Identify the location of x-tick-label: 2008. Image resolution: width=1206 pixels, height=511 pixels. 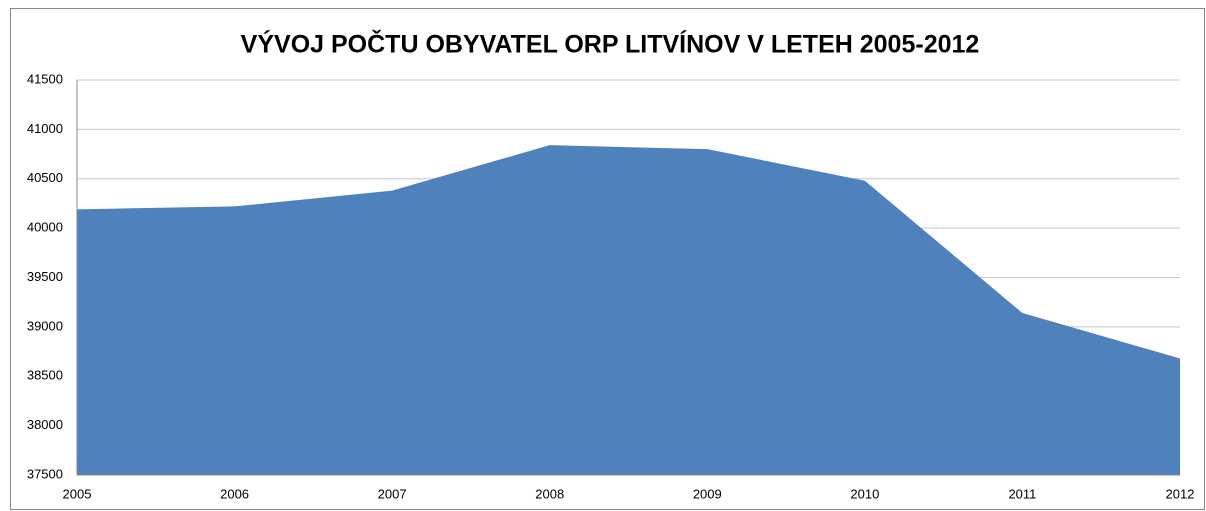
(549, 493).